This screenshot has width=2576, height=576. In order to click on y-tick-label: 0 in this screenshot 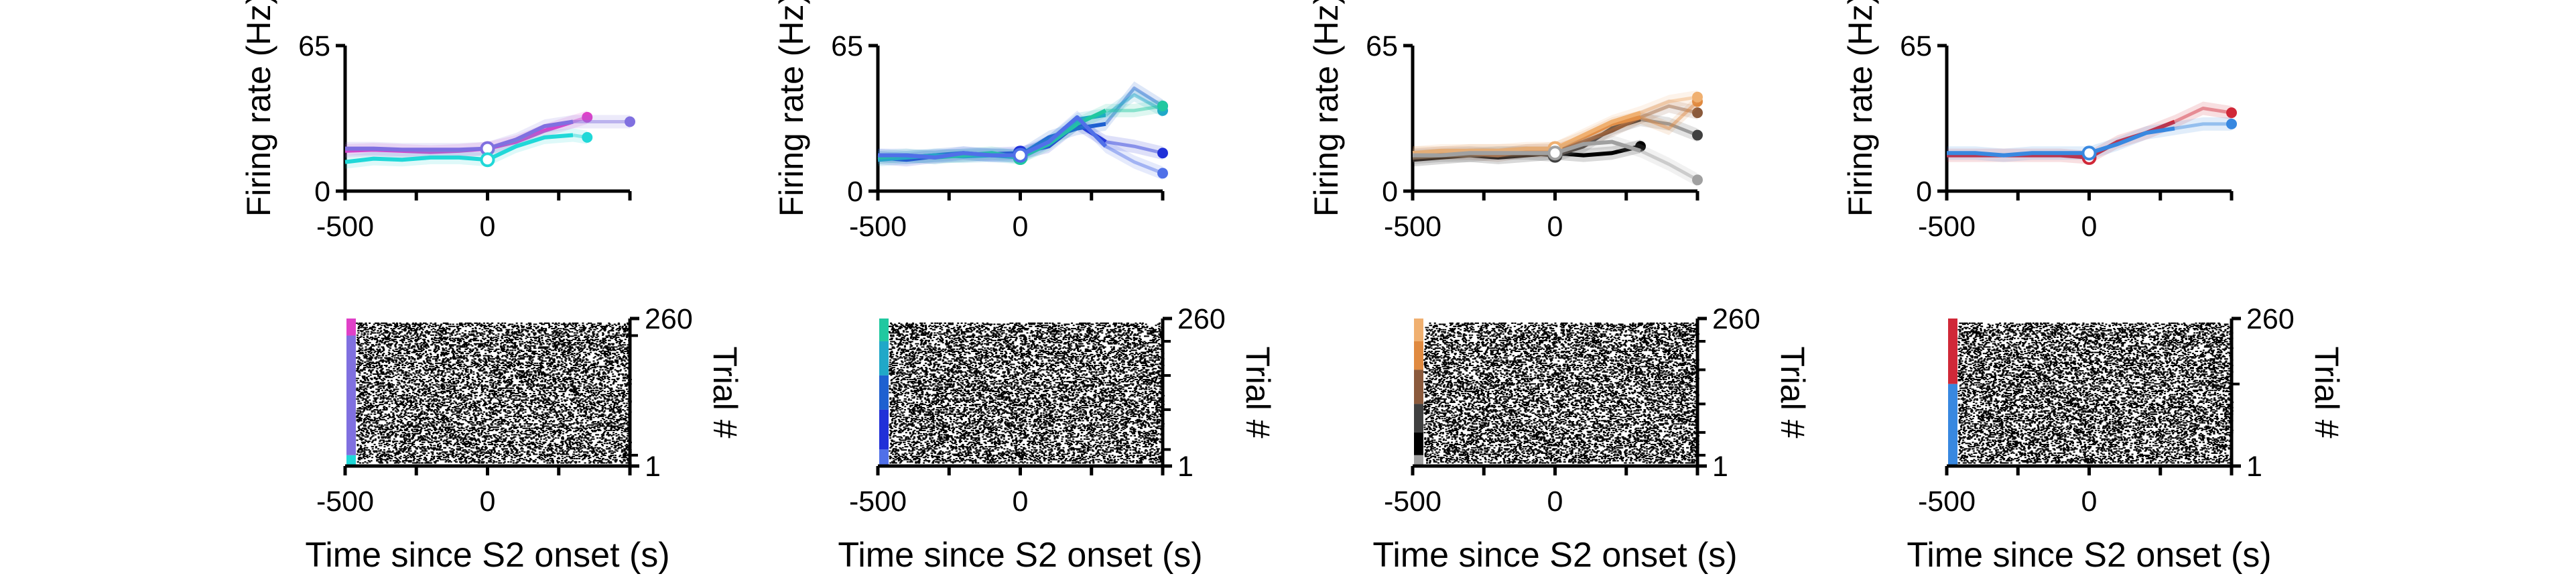, I will do `click(1390, 192)`.